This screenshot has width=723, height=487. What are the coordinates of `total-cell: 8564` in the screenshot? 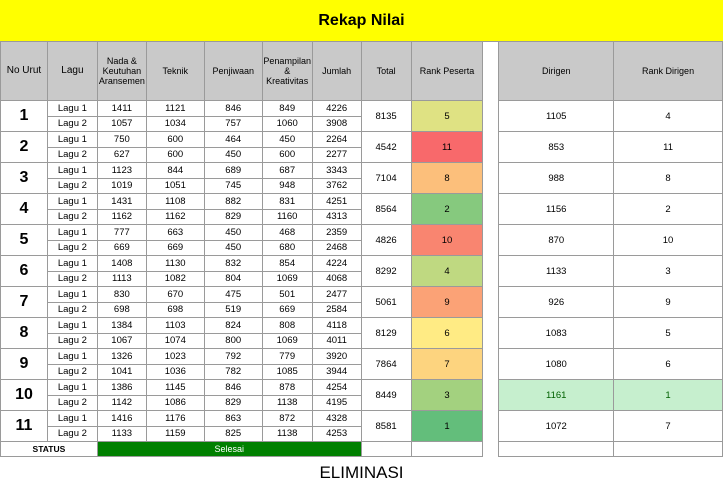 It's located at (386, 209).